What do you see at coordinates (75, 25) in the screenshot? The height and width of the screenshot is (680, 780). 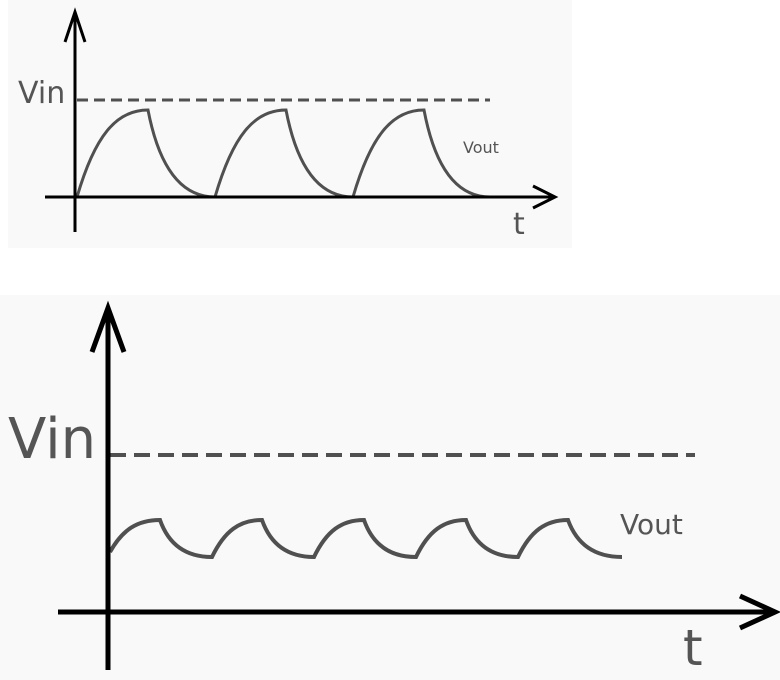 I see `top-y-axis-arrow-icon` at bounding box center [75, 25].